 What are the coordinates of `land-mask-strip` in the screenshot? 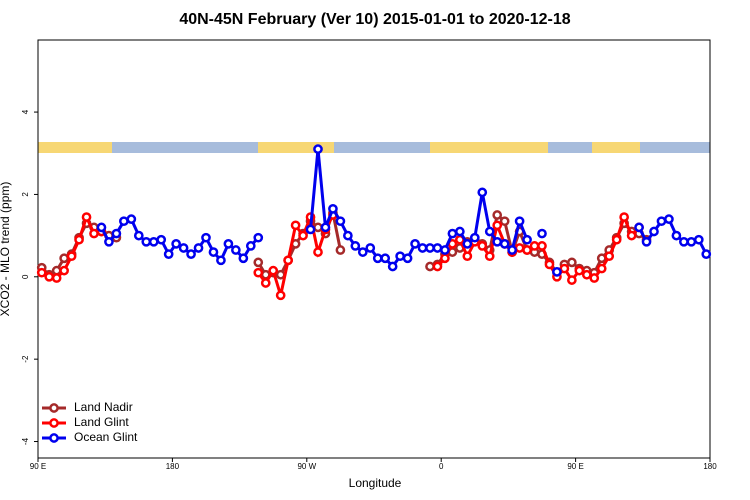 It's located at (374, 147).